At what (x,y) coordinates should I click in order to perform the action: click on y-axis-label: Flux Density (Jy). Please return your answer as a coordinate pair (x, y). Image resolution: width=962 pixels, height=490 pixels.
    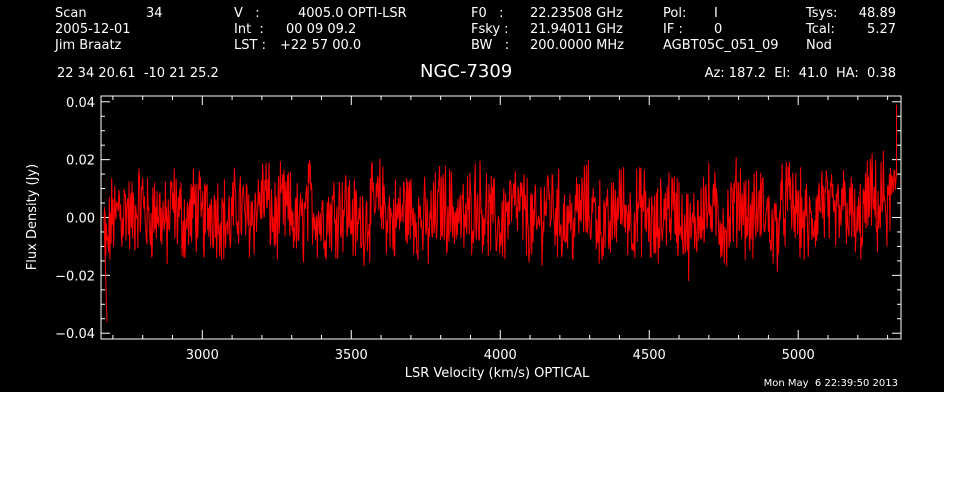
    Looking at the image, I should click on (32, 217).